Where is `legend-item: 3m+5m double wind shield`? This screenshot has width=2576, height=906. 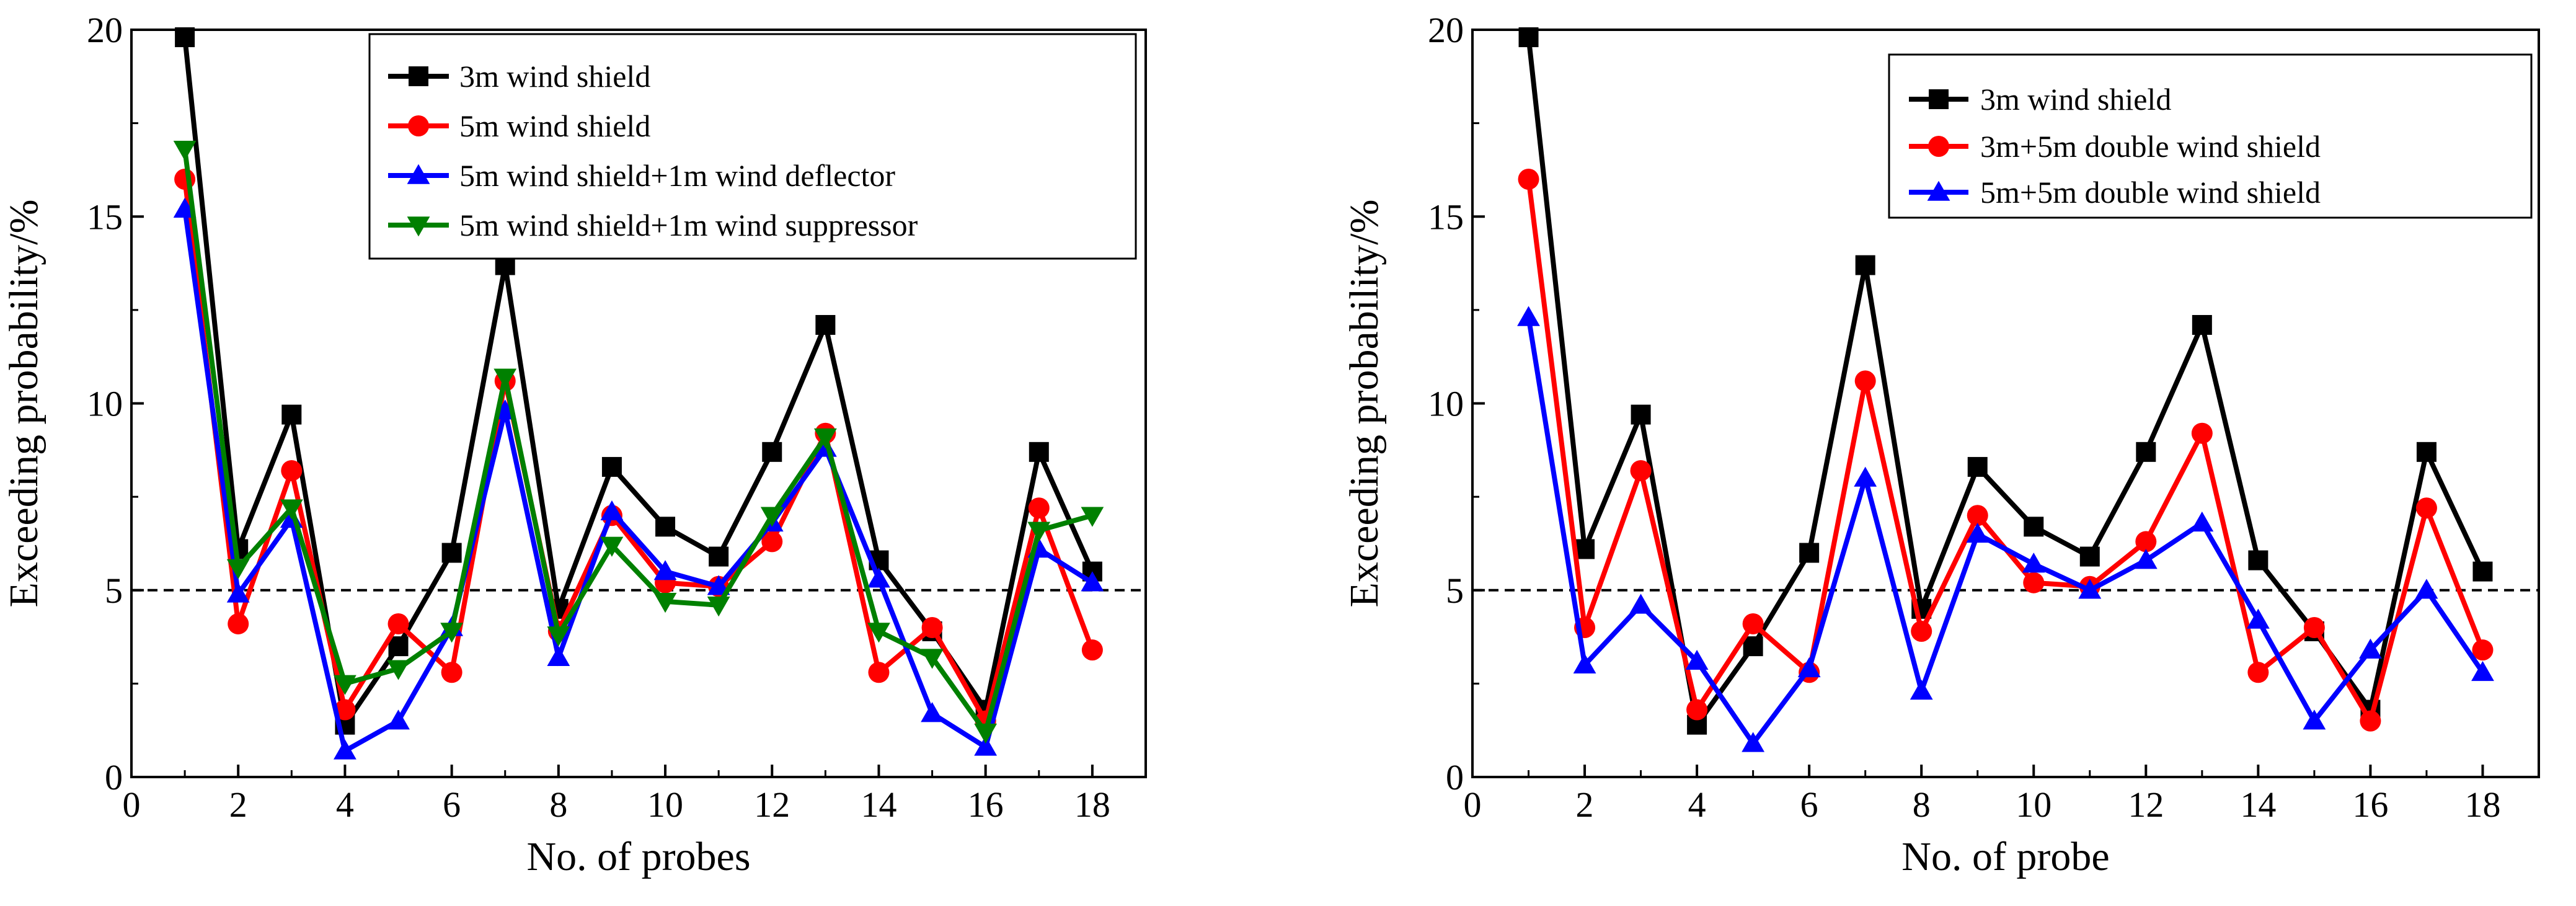 legend-item: 3m+5m double wind shield is located at coordinates (2115, 146).